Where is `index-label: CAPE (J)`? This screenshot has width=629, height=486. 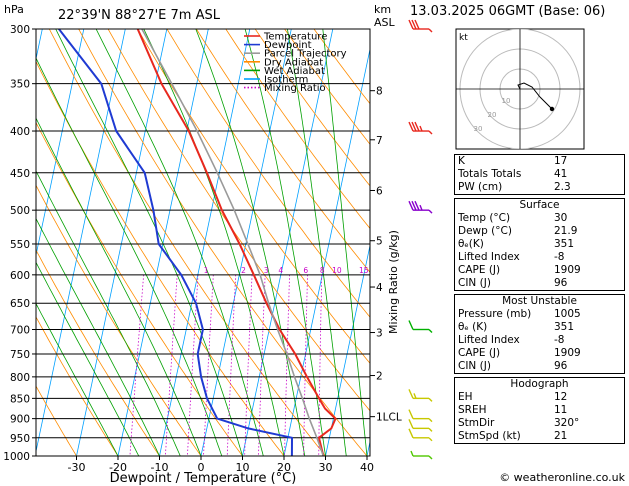
index-label: CAPE (J) is located at coordinates (479, 270).